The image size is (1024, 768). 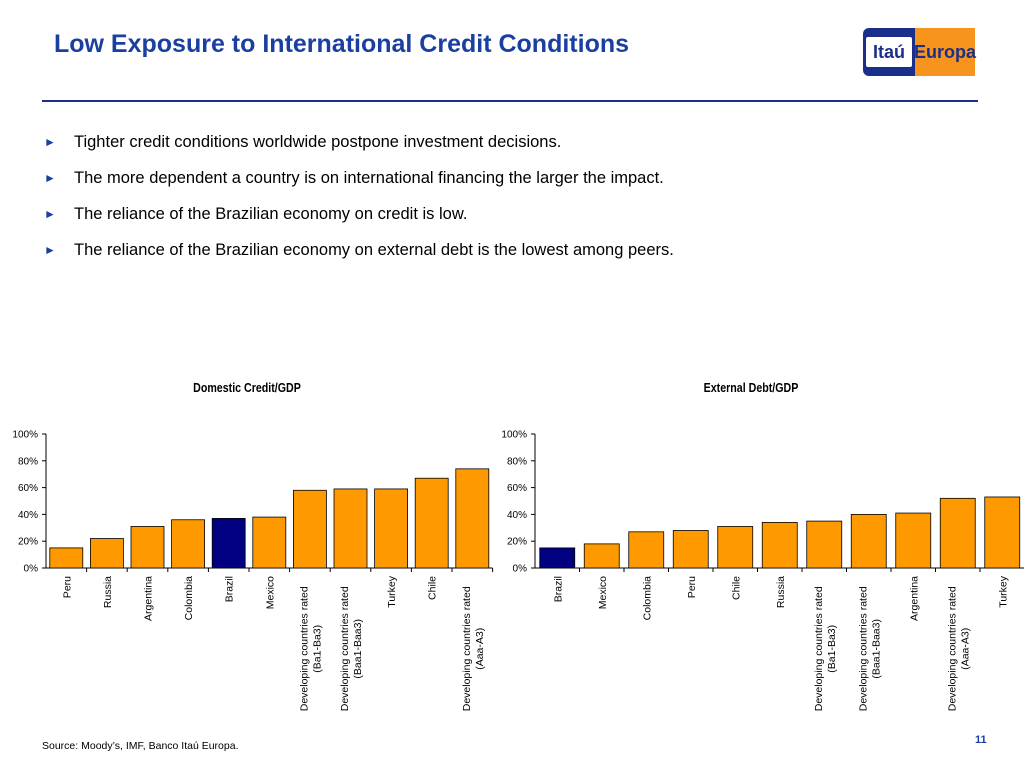 I want to click on logo-itau-text: Itaú, so click(x=888, y=52).